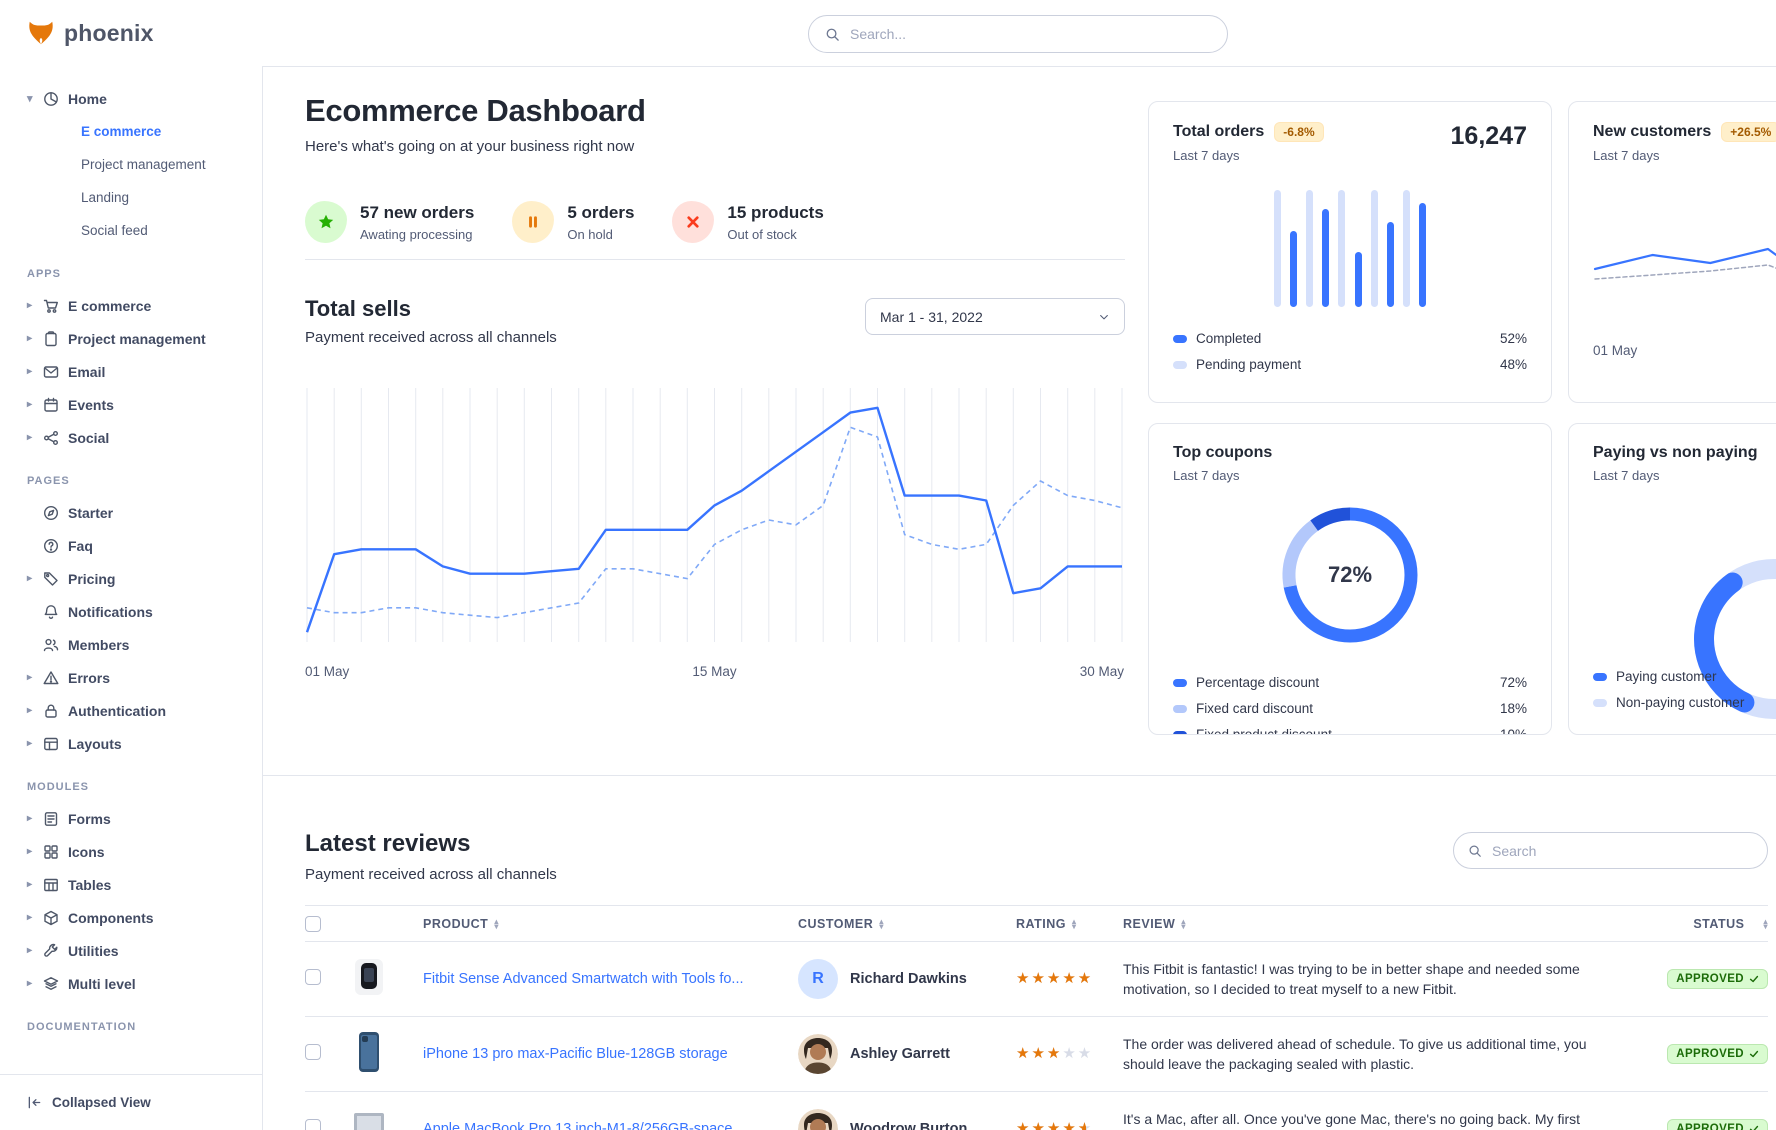 Image resolution: width=1776 pixels, height=1130 pixels. I want to click on legend-label: Fixed product discount, so click(1264, 731).